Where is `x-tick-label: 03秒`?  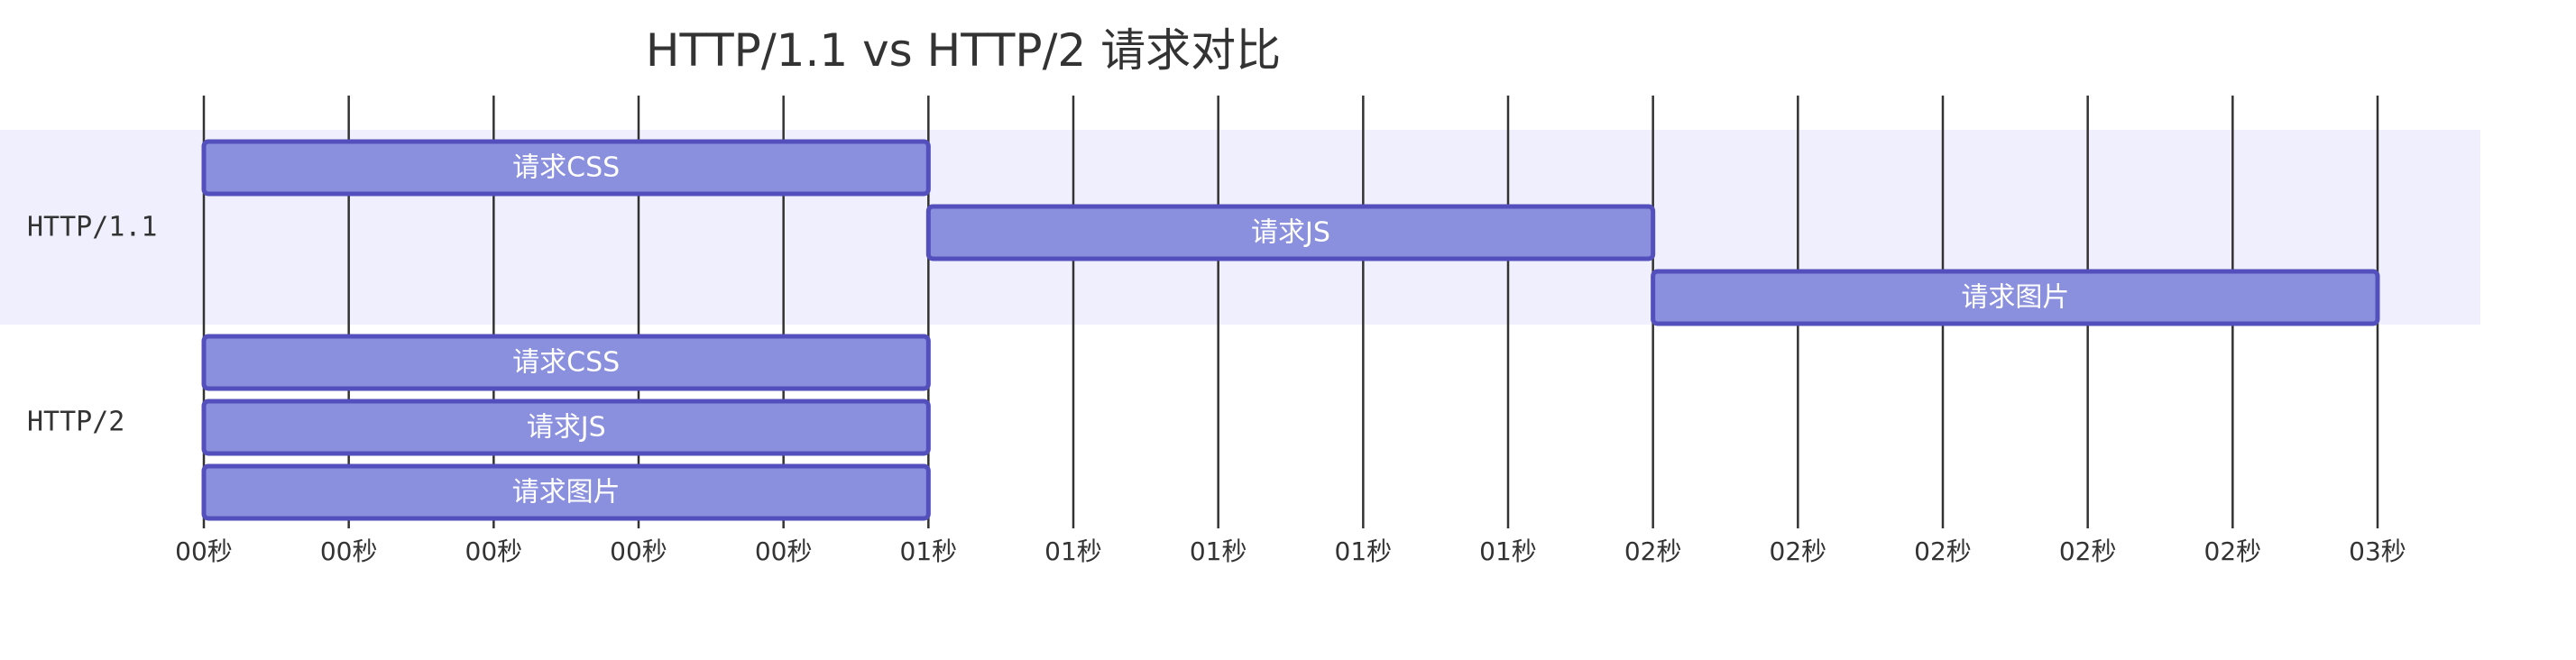 x-tick-label: 03秒 is located at coordinates (2378, 551).